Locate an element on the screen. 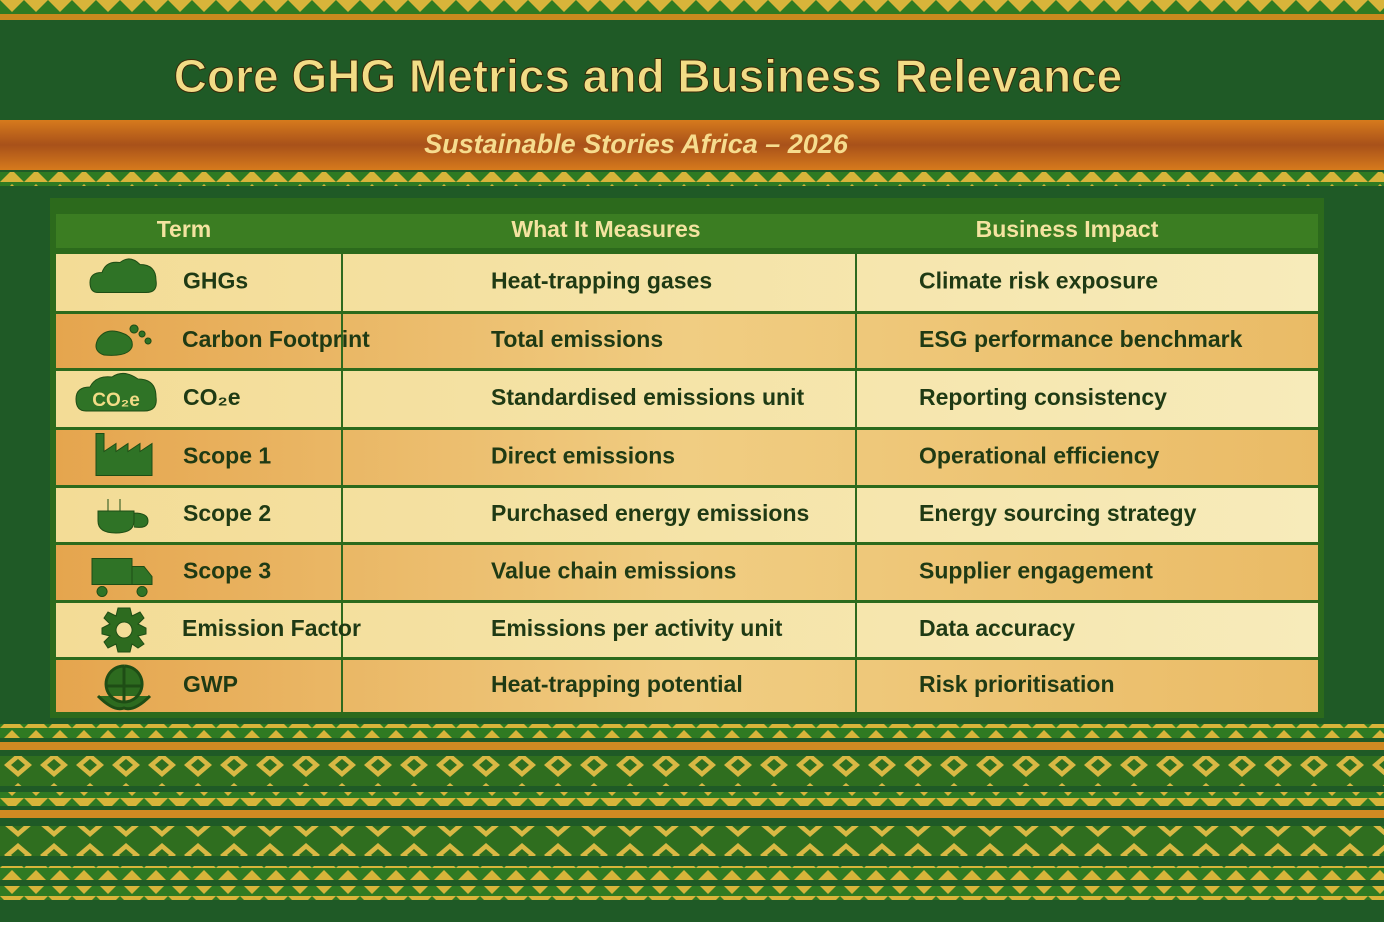 The width and height of the screenshot is (1384, 927). term: Scope 1 is located at coordinates (227, 456).